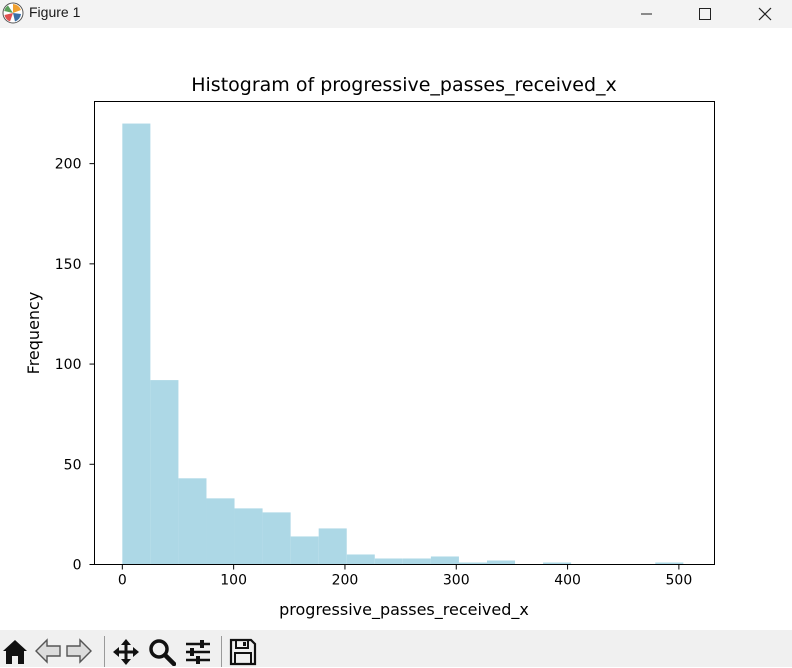  I want to click on home-icon, so click(15, 652).